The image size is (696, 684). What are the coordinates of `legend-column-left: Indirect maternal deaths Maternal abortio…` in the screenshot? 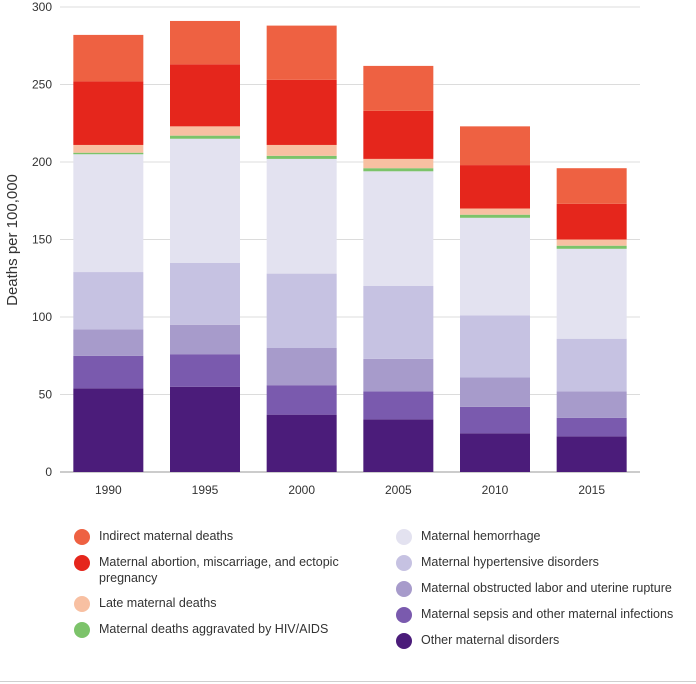 It's located at (224, 587).